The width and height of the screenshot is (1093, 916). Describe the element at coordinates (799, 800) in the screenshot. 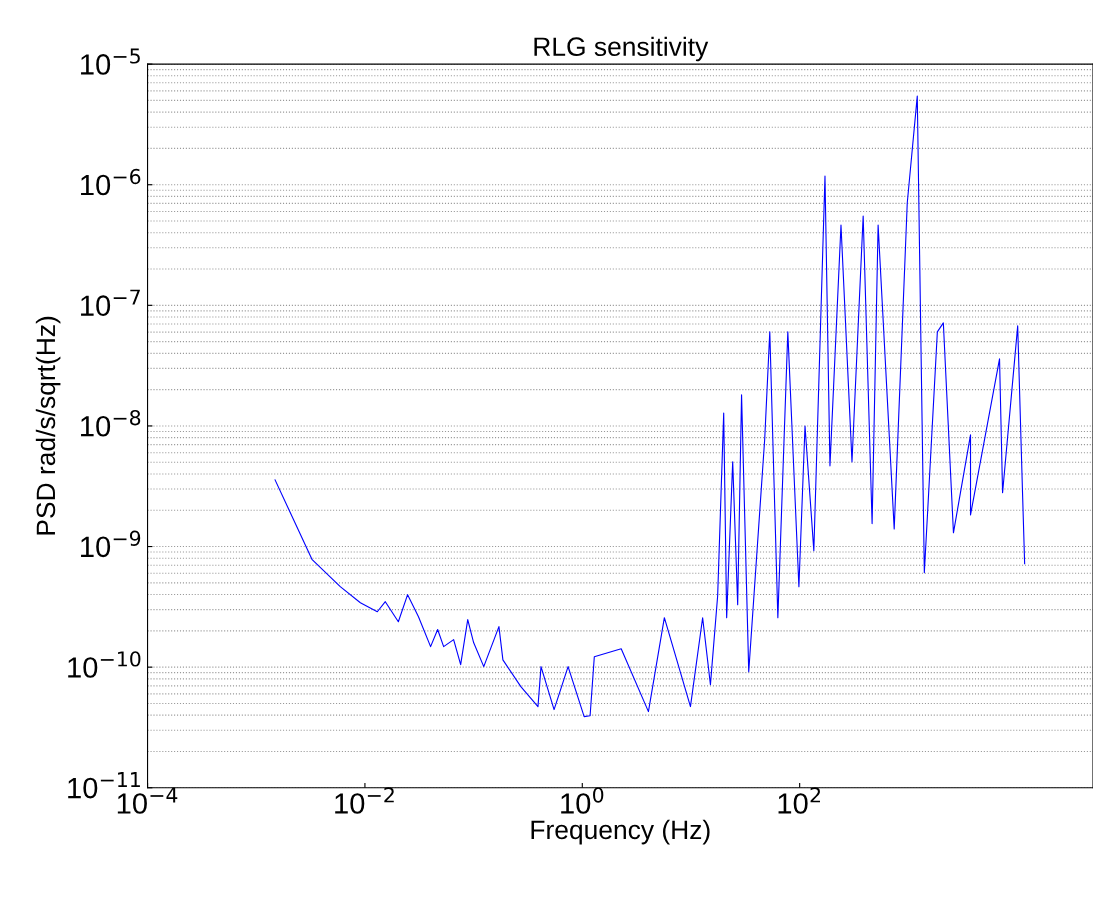

I see `x-tick-label: 10$^{2}$` at that location.